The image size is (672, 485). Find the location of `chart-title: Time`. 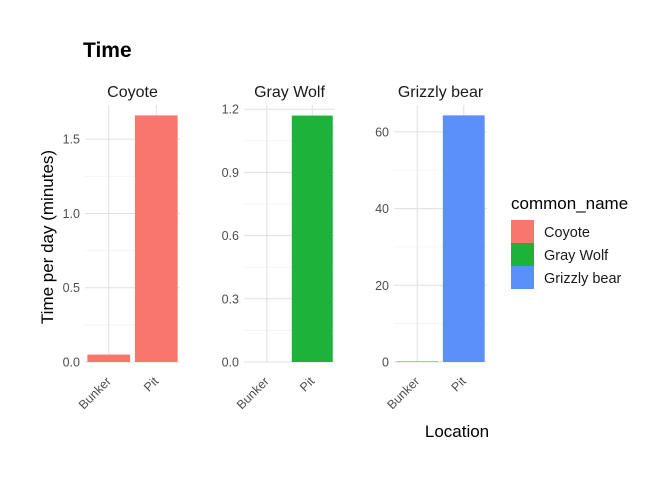

chart-title: Time is located at coordinates (107, 50).